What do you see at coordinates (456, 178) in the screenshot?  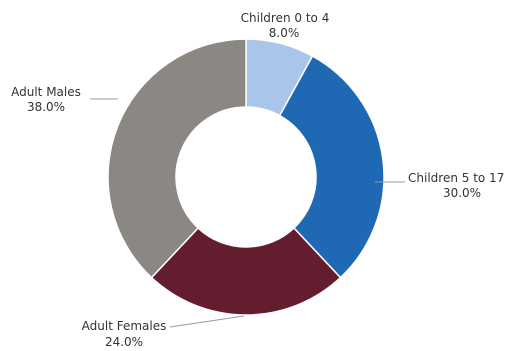 I see `slice-name-children-5-17: Children 5 to 17` at bounding box center [456, 178].